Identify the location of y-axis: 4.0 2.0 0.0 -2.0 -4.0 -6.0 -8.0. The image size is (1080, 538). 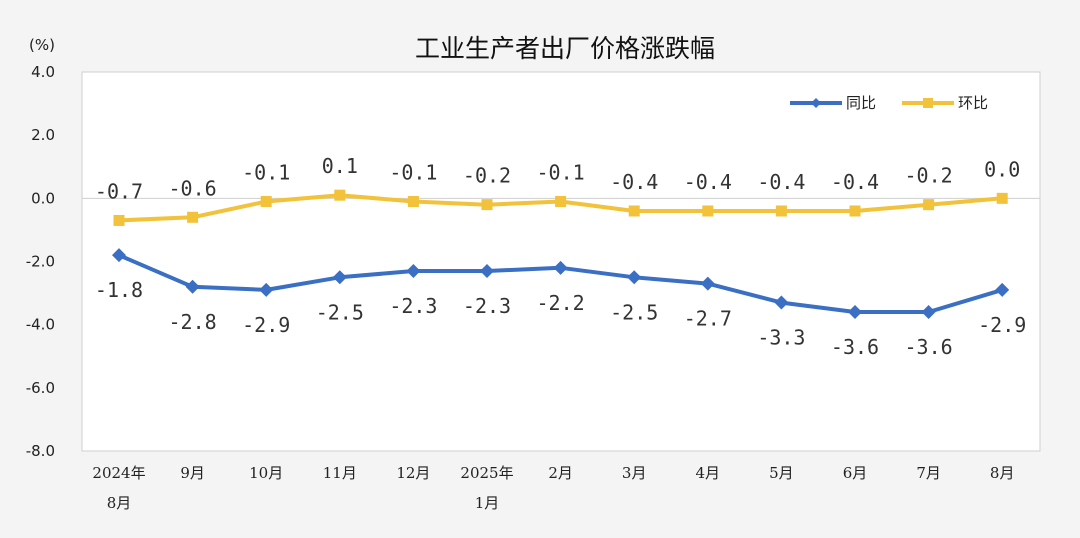
(40, 261).